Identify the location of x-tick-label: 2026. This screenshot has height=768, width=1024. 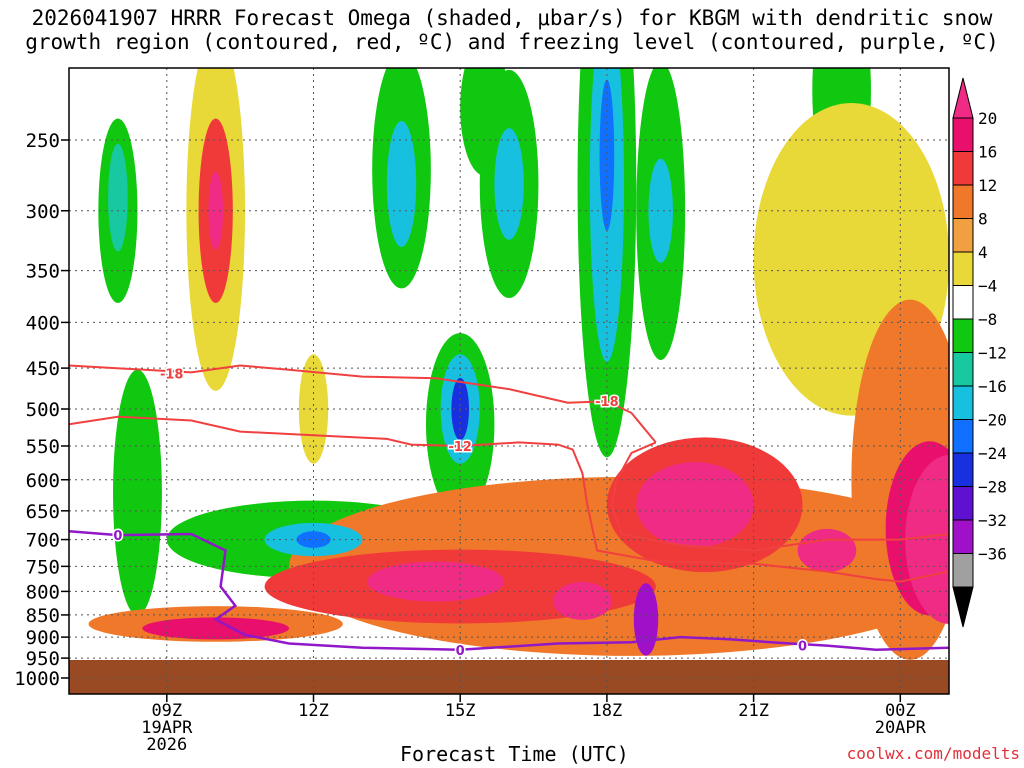
(166, 745).